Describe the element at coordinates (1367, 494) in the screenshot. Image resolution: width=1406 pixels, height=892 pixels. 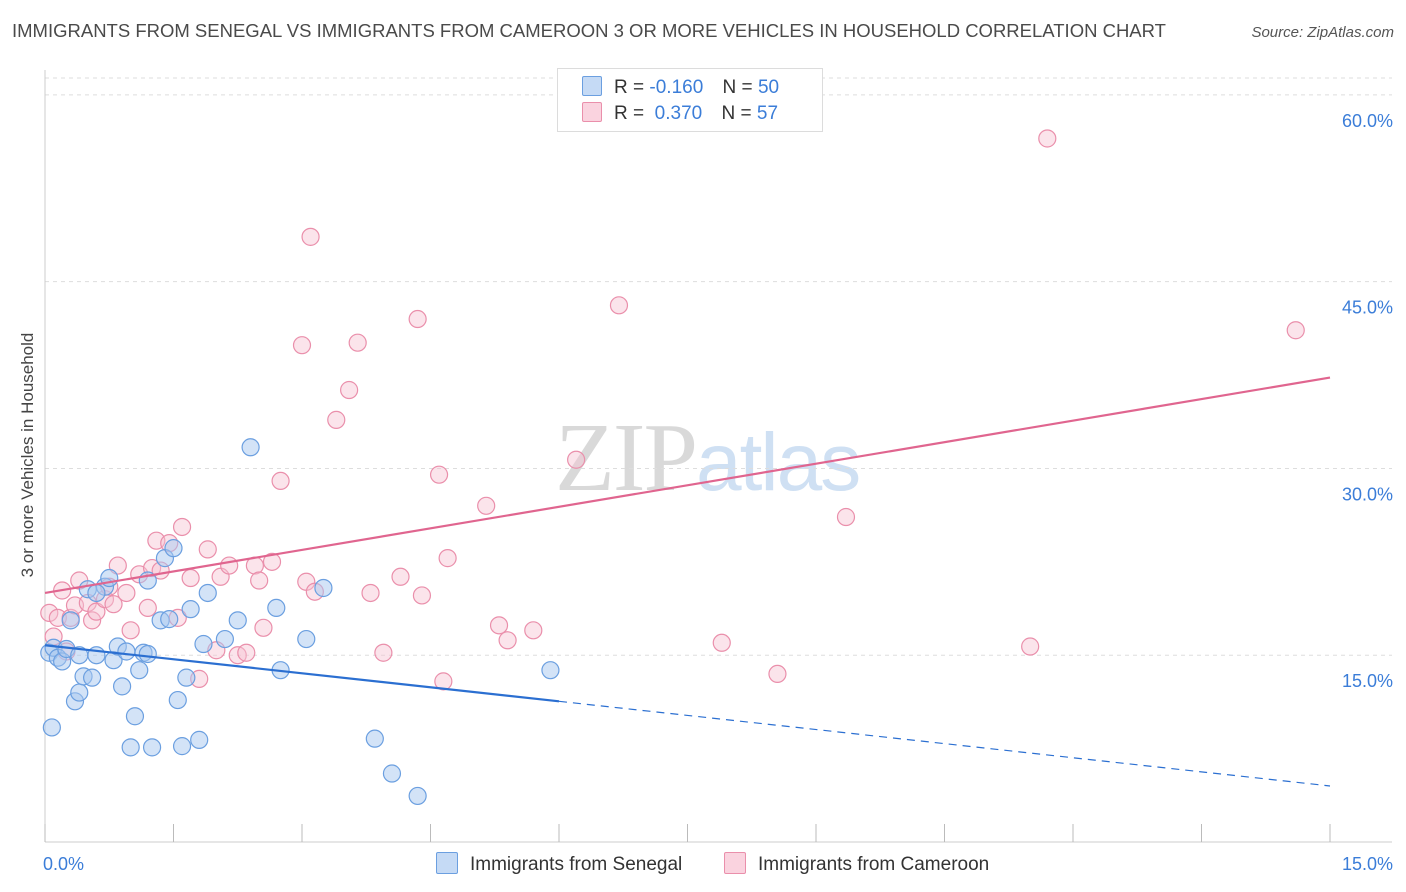
I see `y-tick-label: 30.0%` at that location.